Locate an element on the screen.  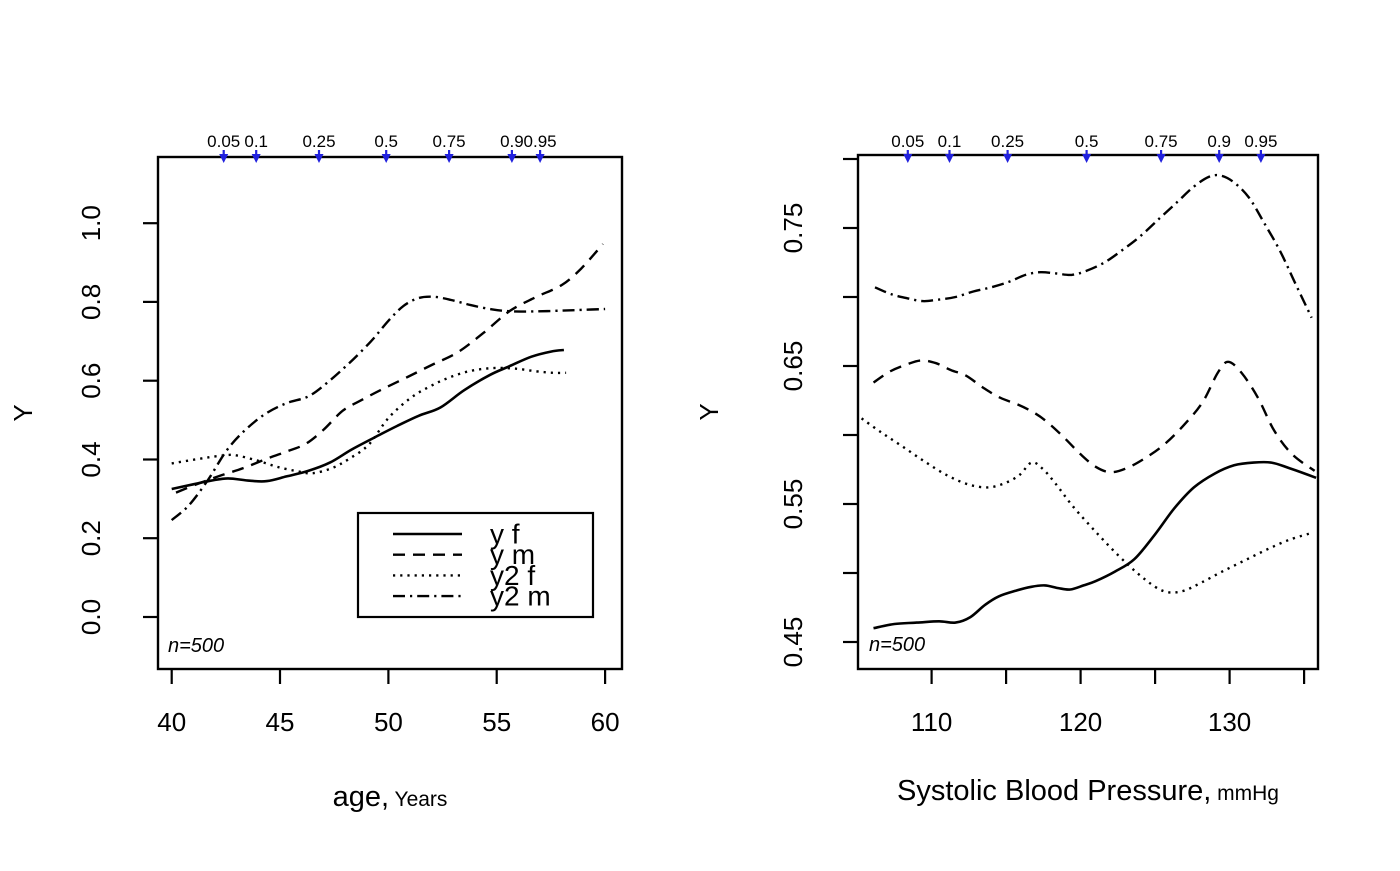
age-panel-x-axis-title-unit: Years is located at coordinates (418, 799).